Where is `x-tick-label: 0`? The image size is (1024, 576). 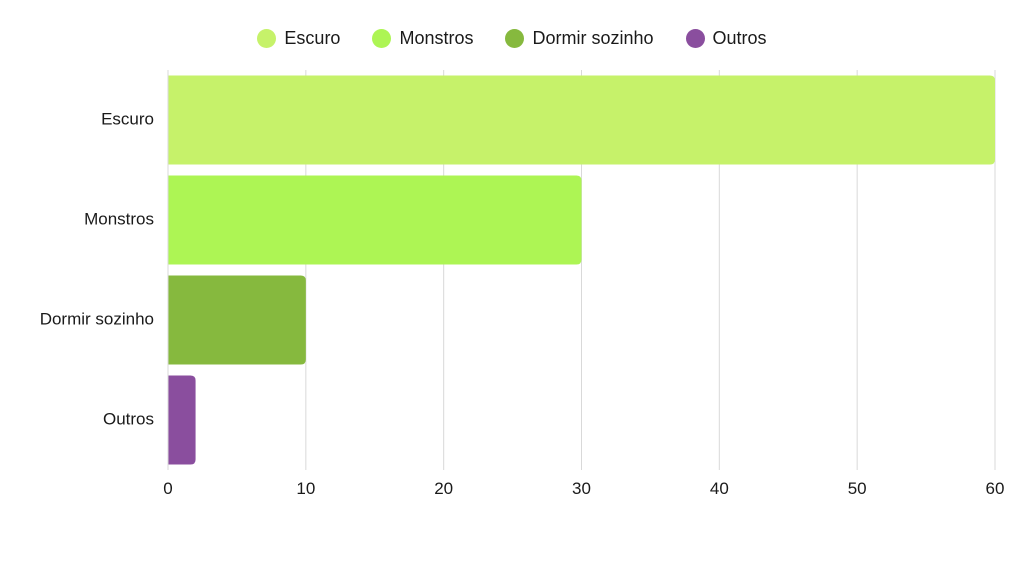
x-tick-label: 0 is located at coordinates (167, 488).